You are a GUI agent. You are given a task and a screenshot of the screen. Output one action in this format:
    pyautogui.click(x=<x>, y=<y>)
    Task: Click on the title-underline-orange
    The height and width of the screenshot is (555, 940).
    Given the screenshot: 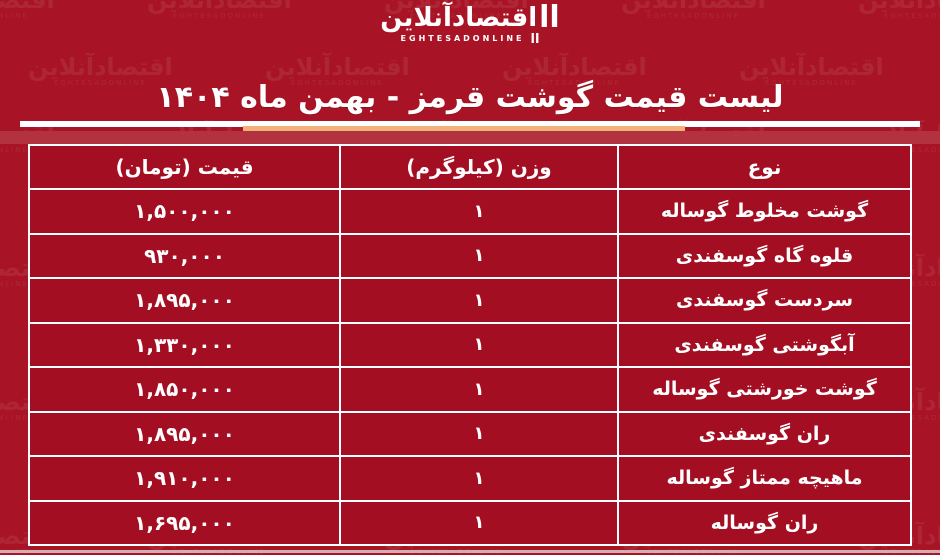 What is the action you would take?
    pyautogui.click(x=464, y=128)
    